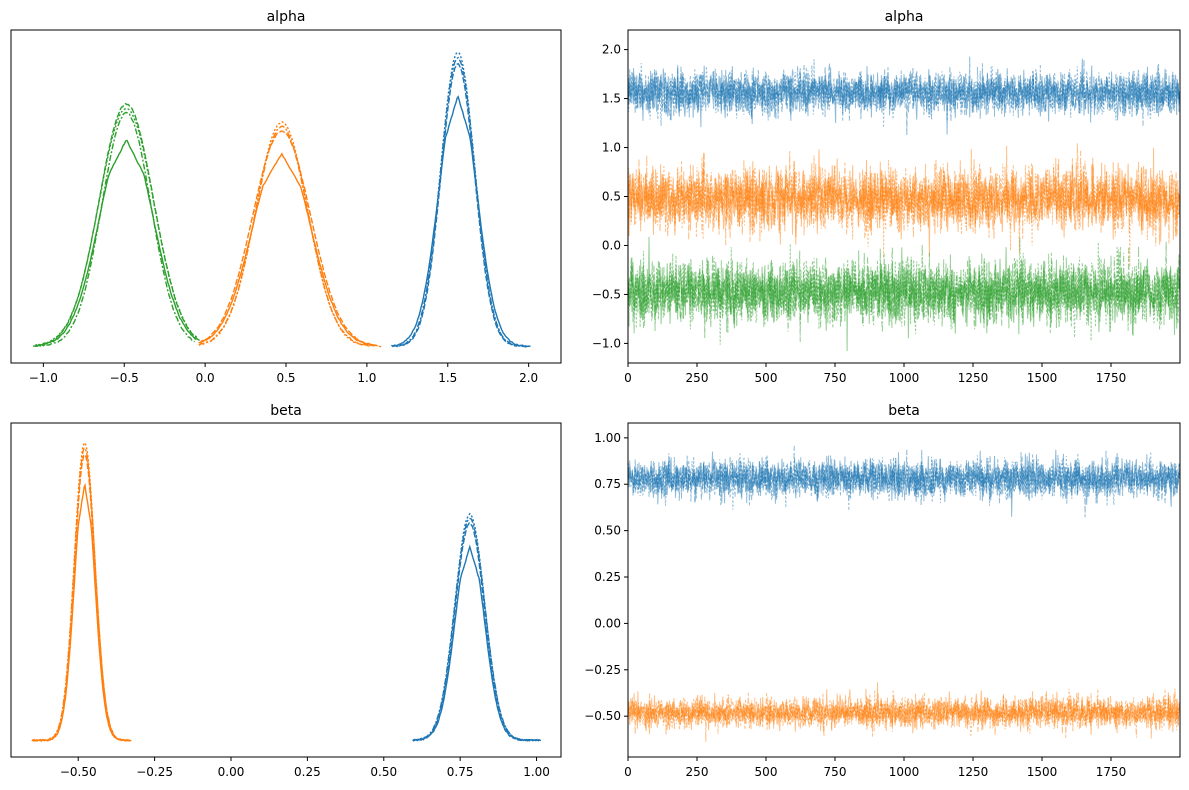  Describe the element at coordinates (78, 772) in the screenshot. I see `x-tick-label: −0.50` at that location.